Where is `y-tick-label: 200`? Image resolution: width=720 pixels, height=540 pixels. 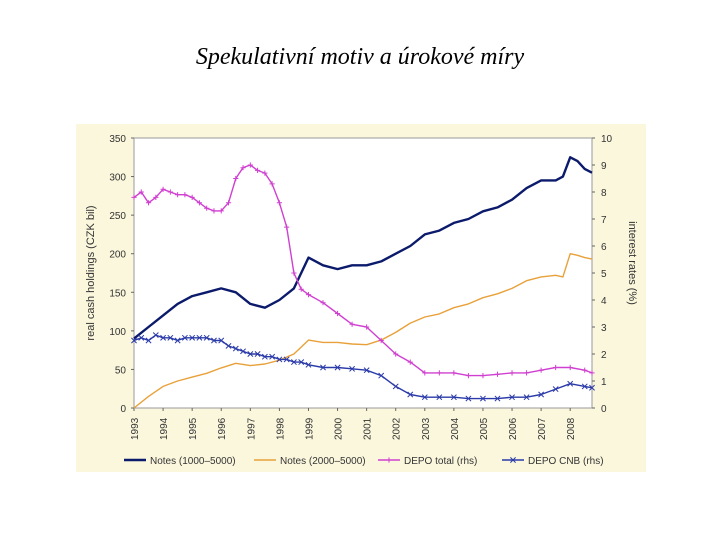
y-tick-label: 200 is located at coordinates (117, 255).